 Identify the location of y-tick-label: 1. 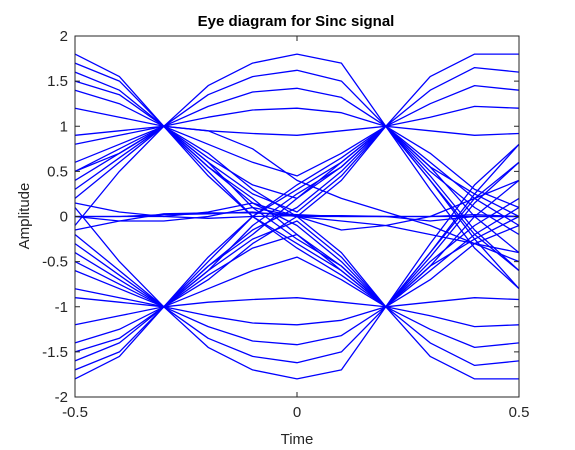
(64, 126).